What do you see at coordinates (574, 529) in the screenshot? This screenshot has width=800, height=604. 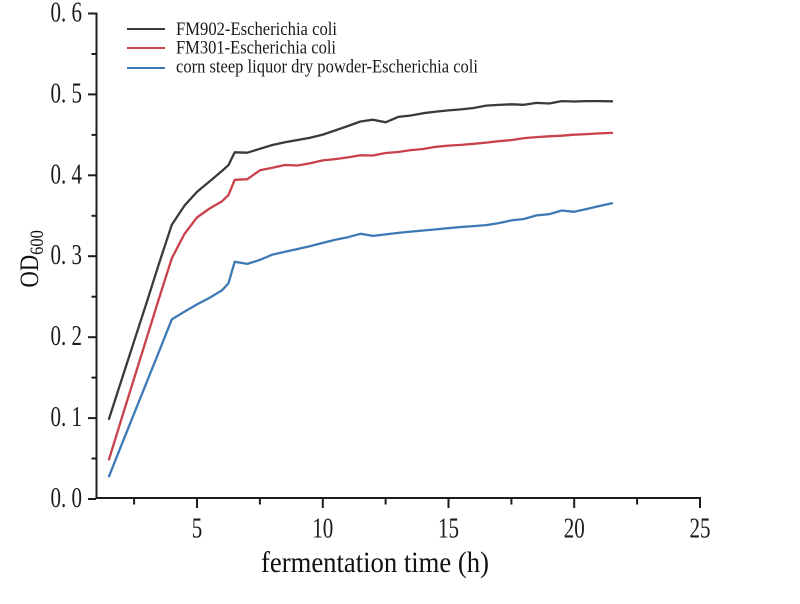 I see `svg-text: 20` at bounding box center [574, 529].